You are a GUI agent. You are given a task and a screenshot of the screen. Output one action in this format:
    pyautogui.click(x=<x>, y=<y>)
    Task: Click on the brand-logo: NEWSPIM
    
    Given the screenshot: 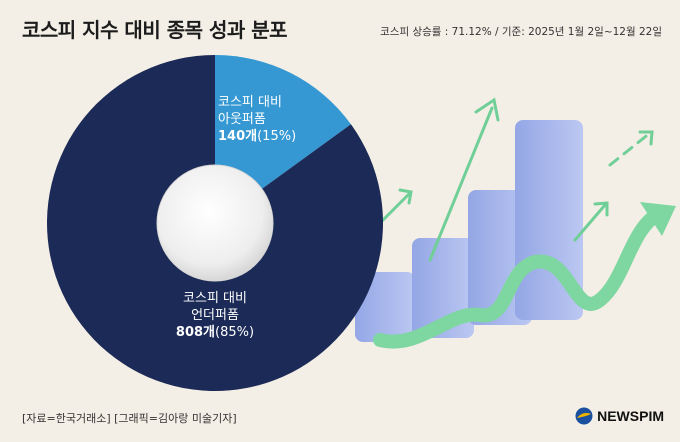 What is the action you would take?
    pyautogui.click(x=619, y=416)
    